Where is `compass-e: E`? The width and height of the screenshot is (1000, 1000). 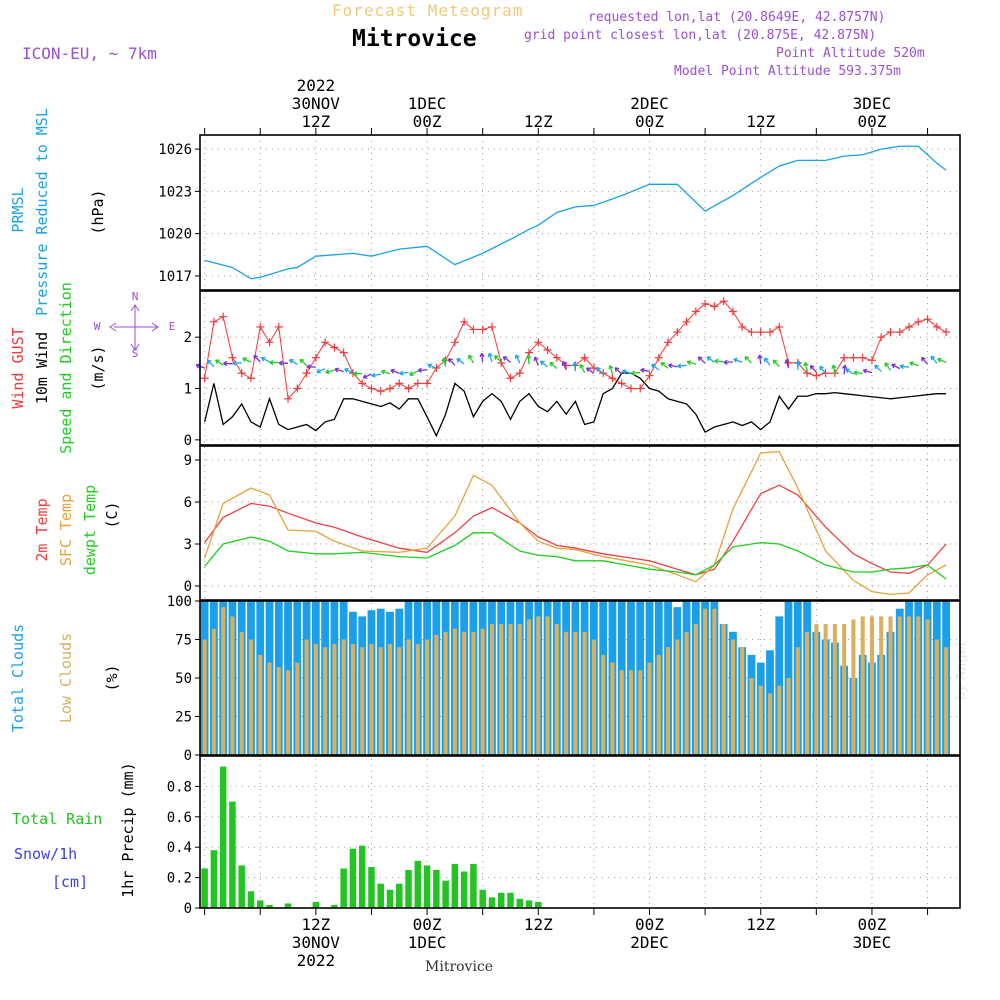 compass-e: E is located at coordinates (172, 326).